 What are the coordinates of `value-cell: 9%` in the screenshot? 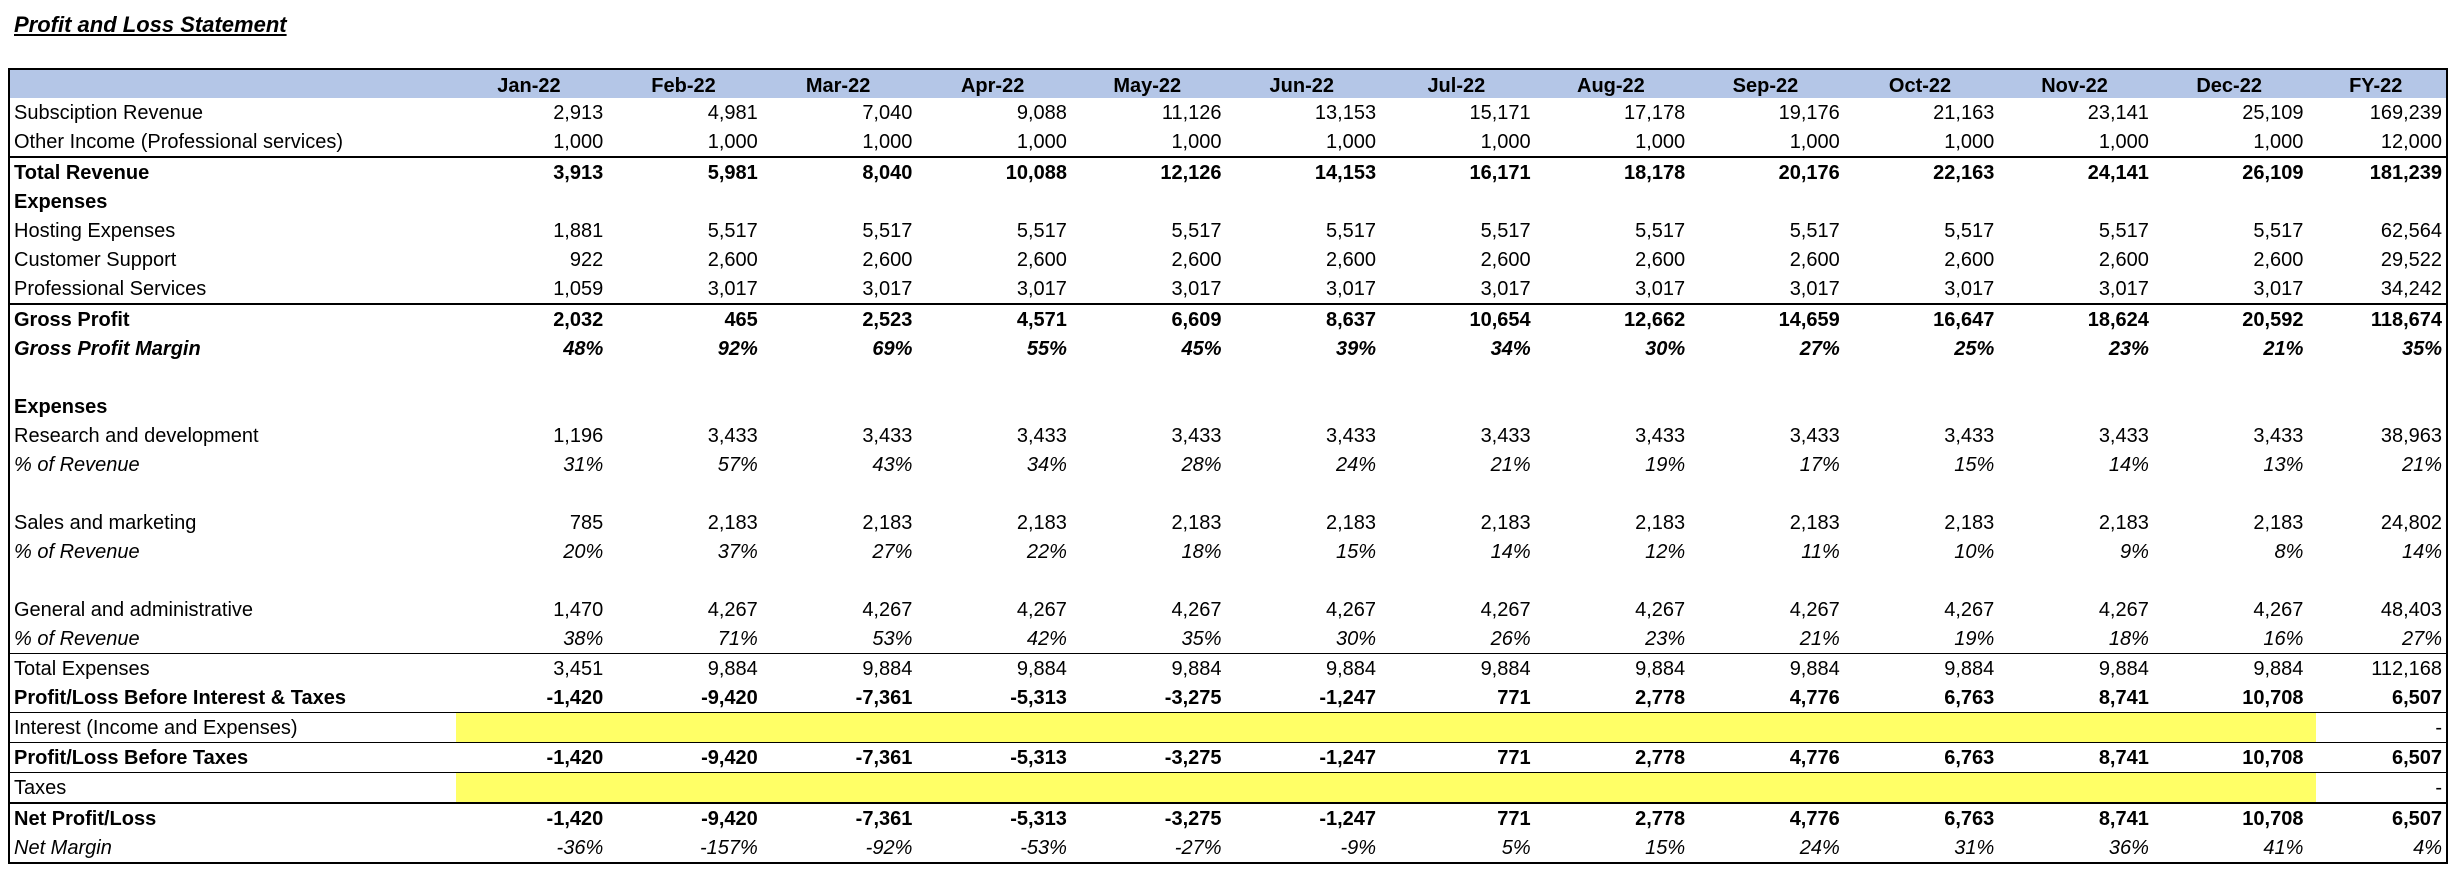 It's located at (2134, 552).